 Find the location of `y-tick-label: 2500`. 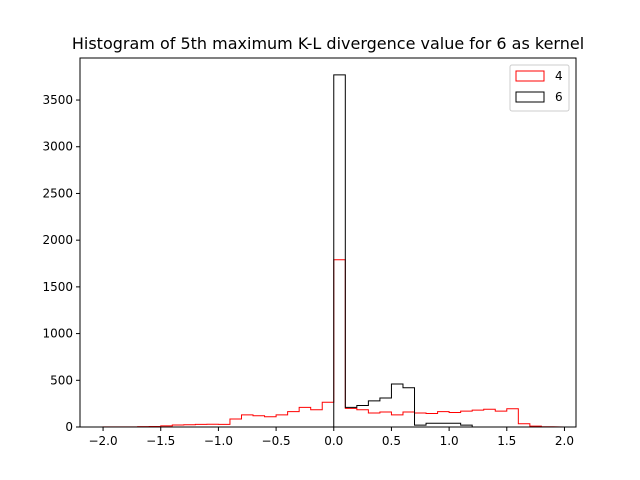

y-tick-label: 2500 is located at coordinates (57, 193).